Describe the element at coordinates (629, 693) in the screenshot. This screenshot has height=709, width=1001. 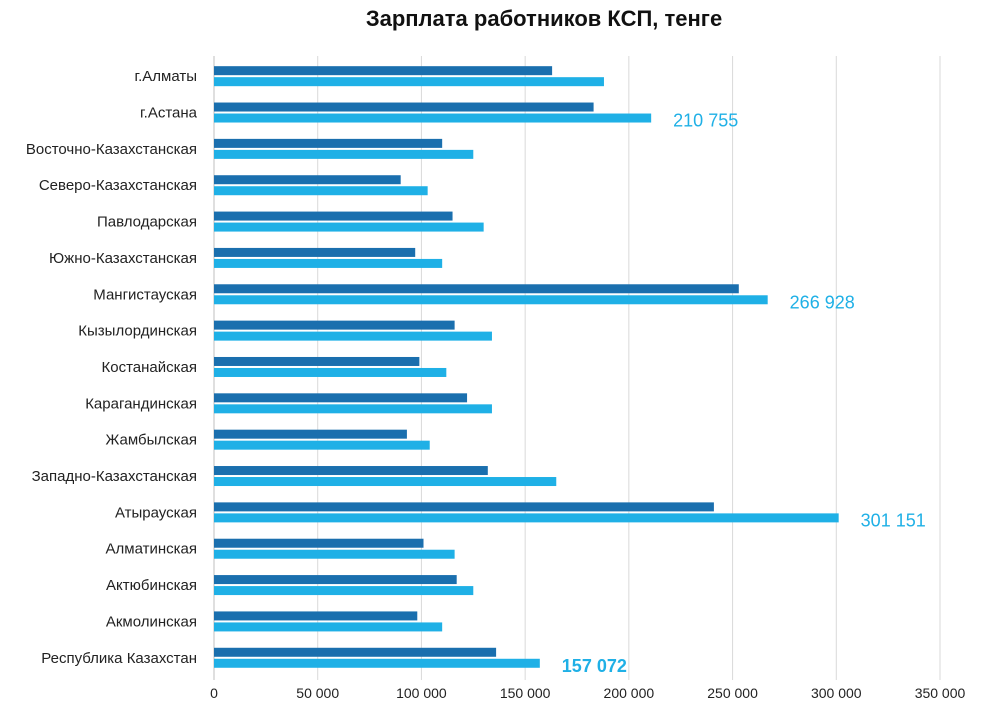
I see `x-tick-label: 200 000` at that location.